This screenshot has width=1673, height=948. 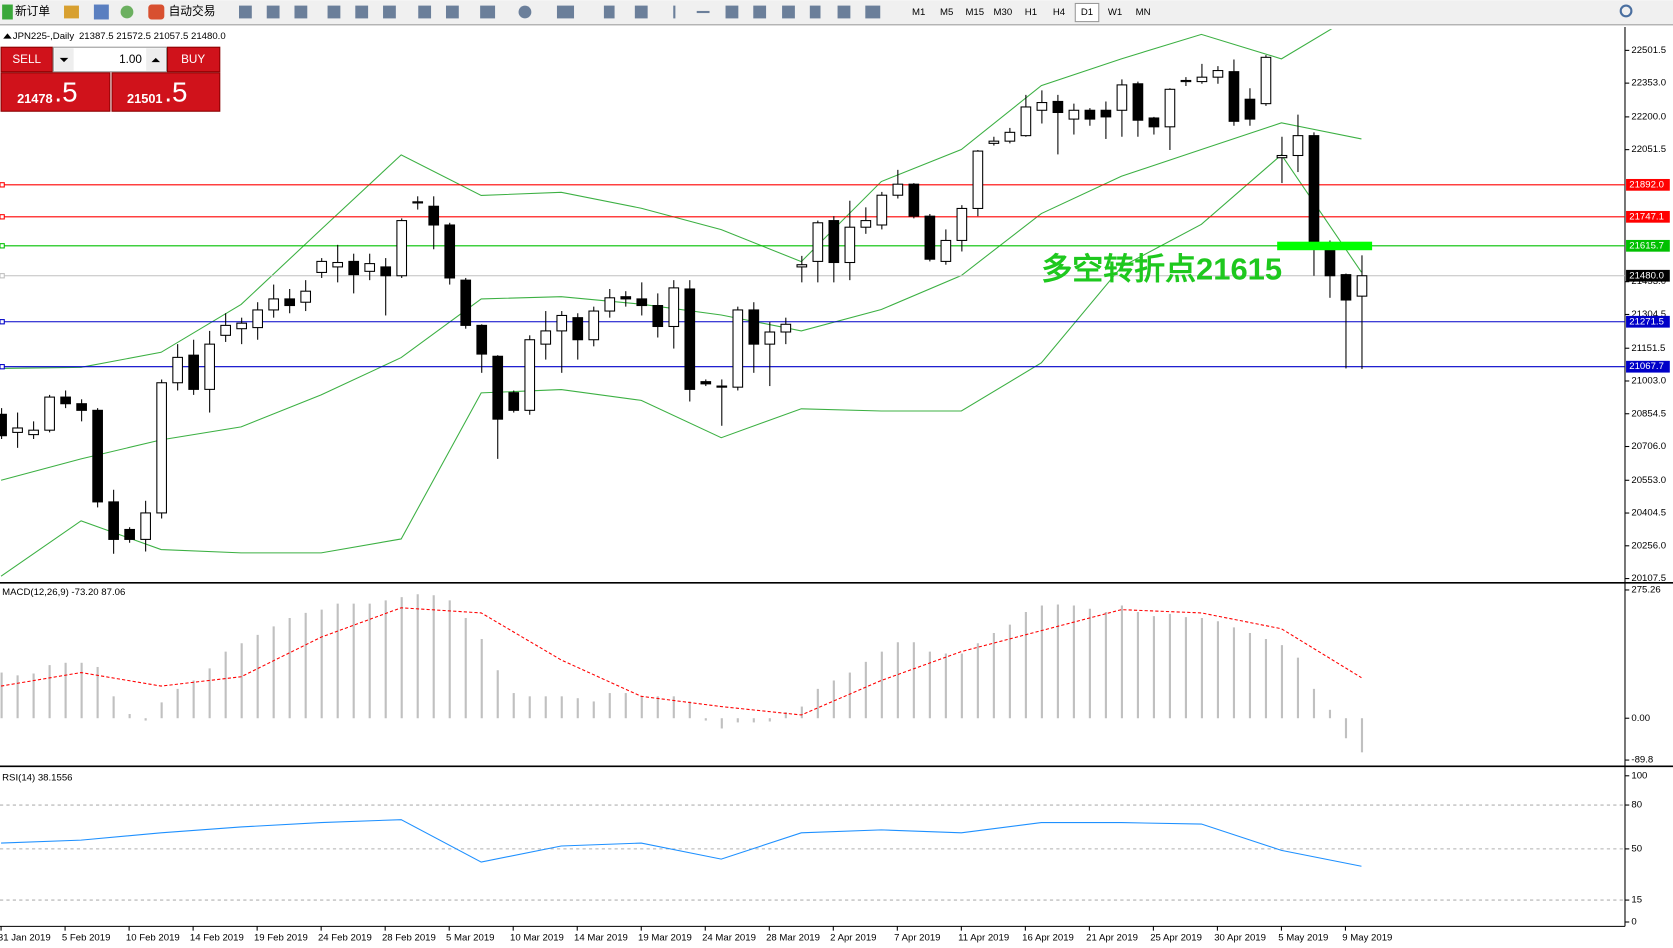 I want to click on new-order-icon, so click(x=7, y=12).